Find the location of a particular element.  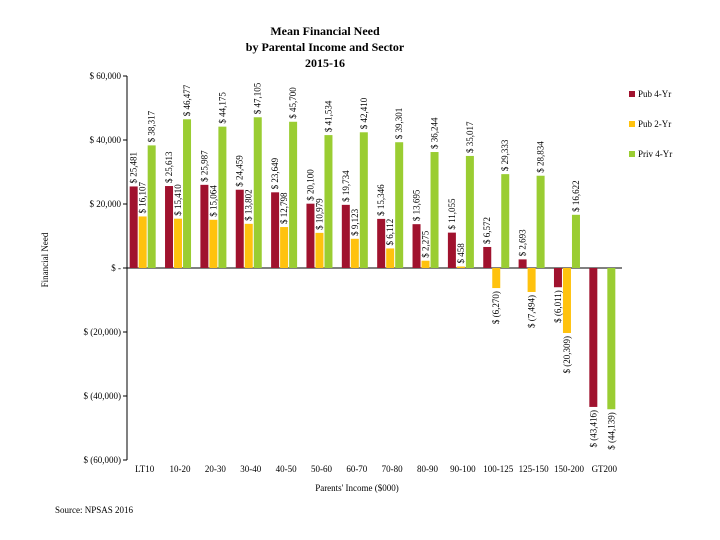

chart-title-line-3: 2015-16 is located at coordinates (325, 63).